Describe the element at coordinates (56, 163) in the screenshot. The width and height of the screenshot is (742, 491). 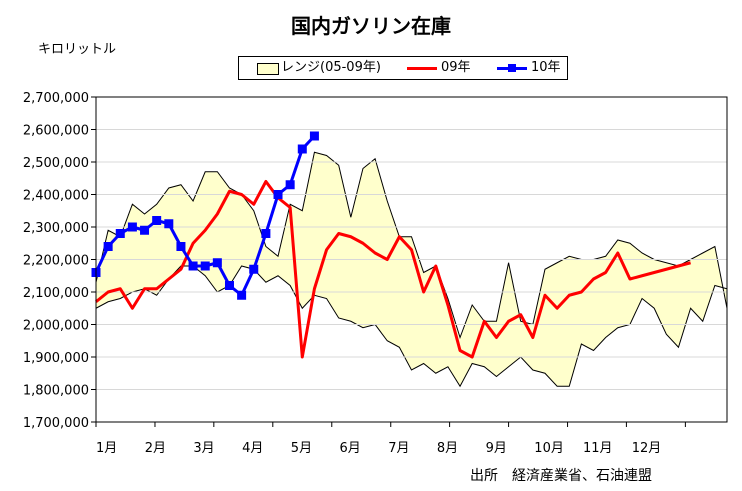
I see `y-tick-label: 2,500,000` at that location.